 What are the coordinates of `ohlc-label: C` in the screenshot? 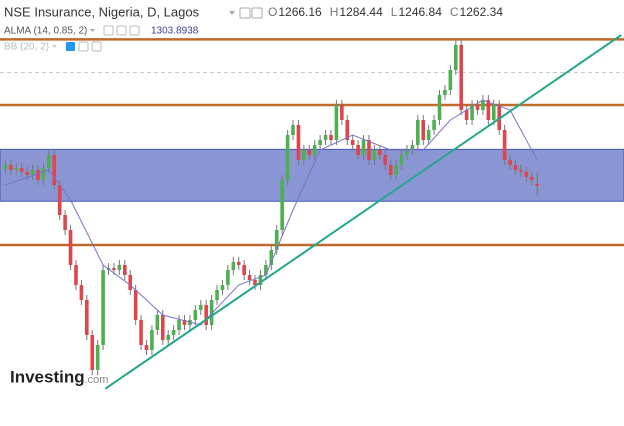 It's located at (454, 12).